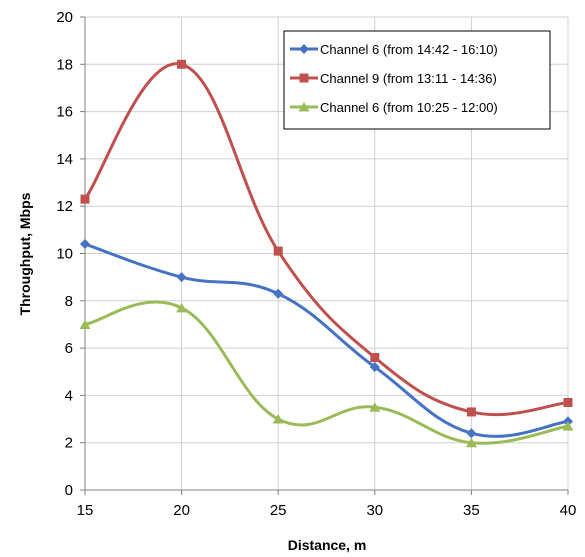  Describe the element at coordinates (568, 510) in the screenshot. I see `x-tick-label: 40` at that location.